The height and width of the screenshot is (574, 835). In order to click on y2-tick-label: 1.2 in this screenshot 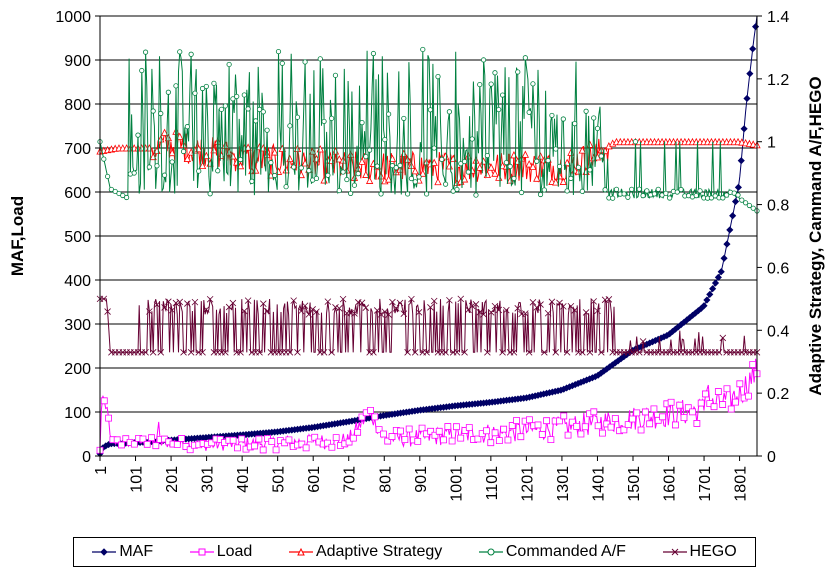, I will do `click(778, 80)`.